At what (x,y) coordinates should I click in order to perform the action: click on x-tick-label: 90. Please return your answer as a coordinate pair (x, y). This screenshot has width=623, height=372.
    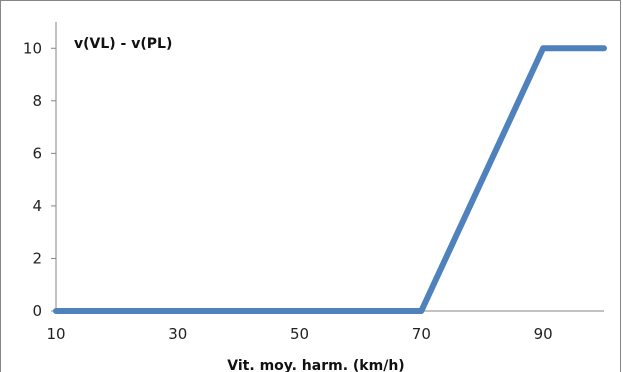
    Looking at the image, I should click on (543, 334).